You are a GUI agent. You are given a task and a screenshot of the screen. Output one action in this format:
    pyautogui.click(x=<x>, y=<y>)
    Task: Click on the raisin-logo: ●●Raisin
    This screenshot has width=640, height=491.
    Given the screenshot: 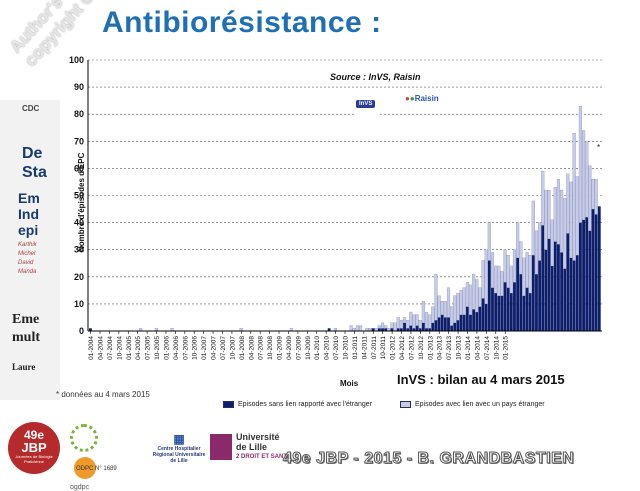 What is the action you would take?
    pyautogui.click(x=422, y=98)
    